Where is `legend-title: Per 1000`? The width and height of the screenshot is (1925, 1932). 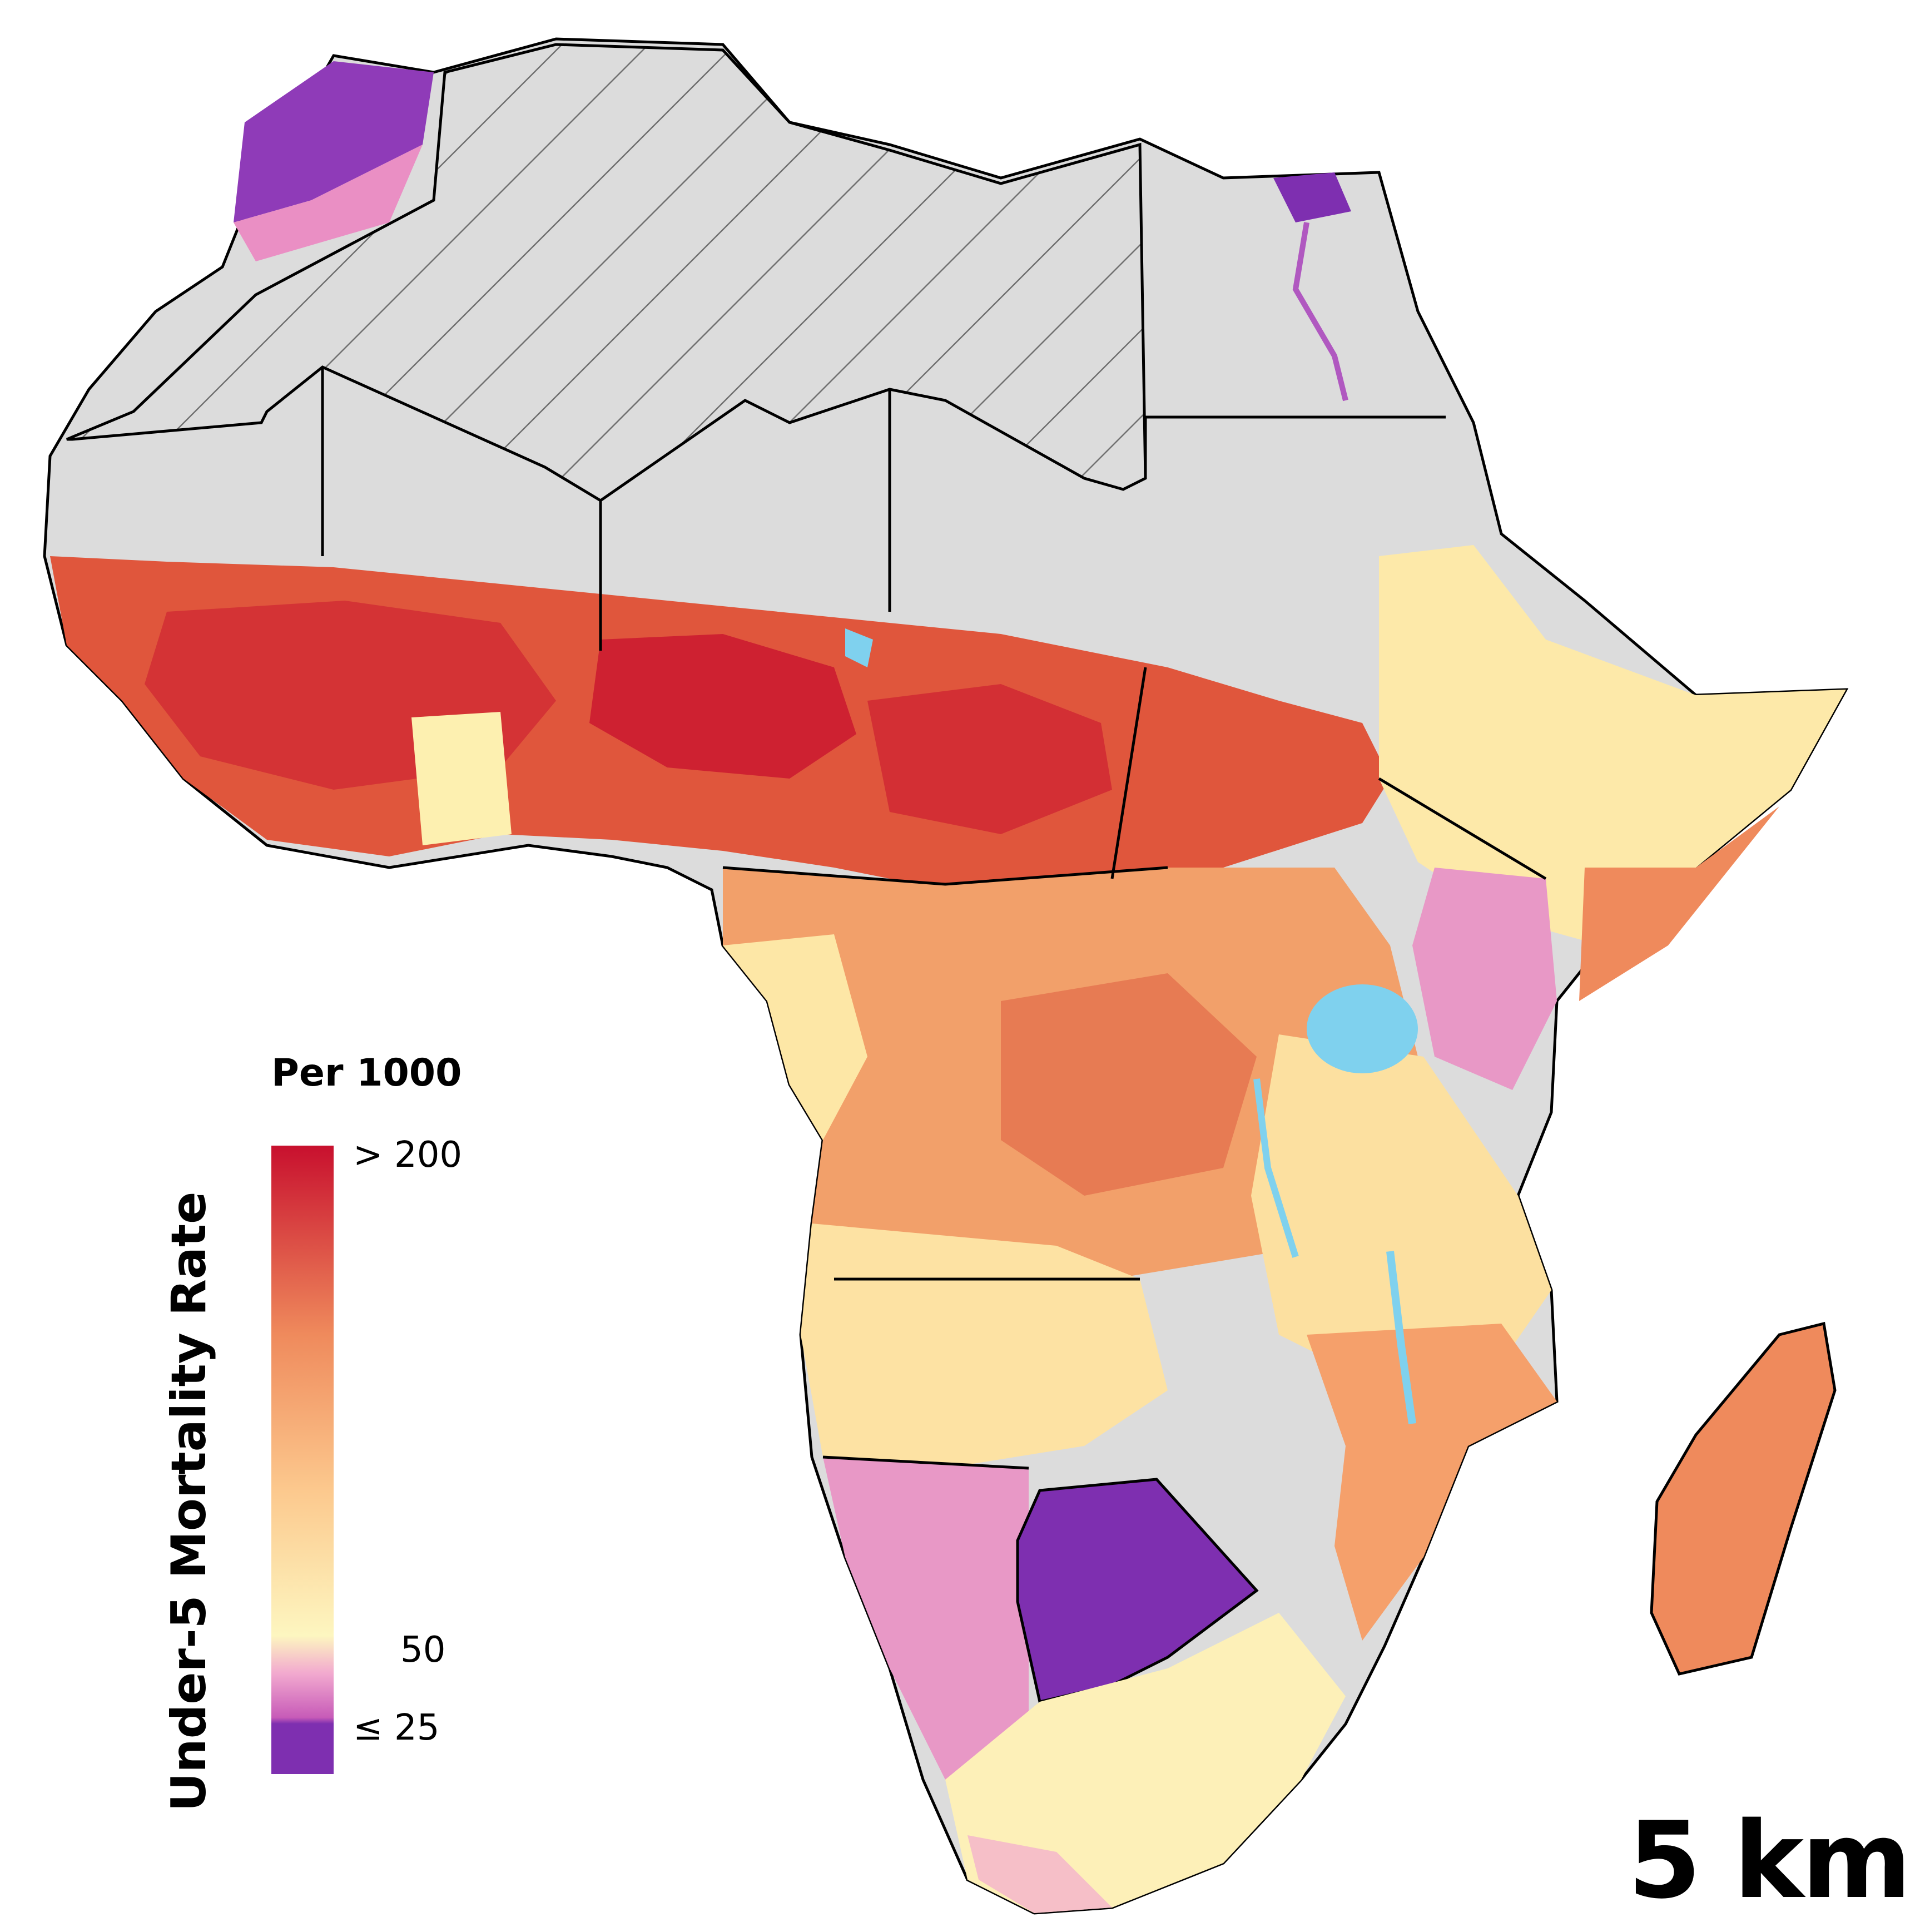
legend-title: Per 1000 is located at coordinates (367, 1073).